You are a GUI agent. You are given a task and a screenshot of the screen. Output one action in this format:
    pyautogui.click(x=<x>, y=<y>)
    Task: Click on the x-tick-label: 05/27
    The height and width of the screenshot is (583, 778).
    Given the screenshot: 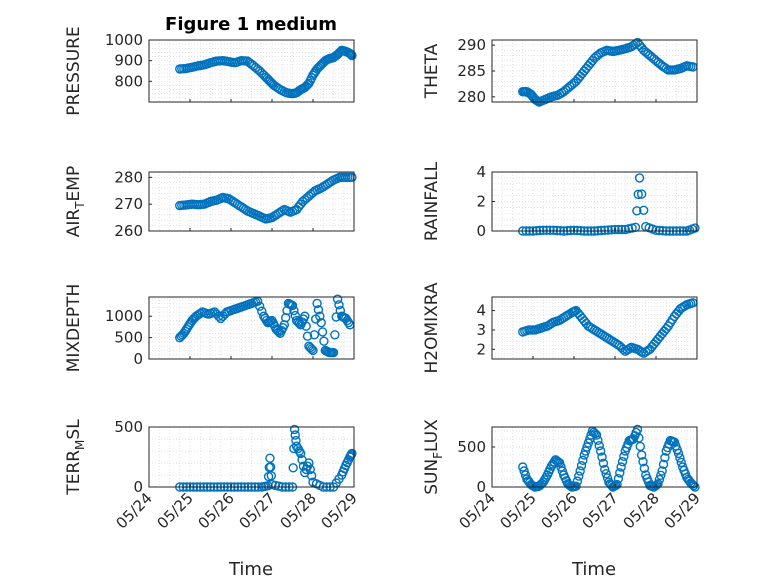 What is the action you would take?
    pyautogui.click(x=257, y=510)
    